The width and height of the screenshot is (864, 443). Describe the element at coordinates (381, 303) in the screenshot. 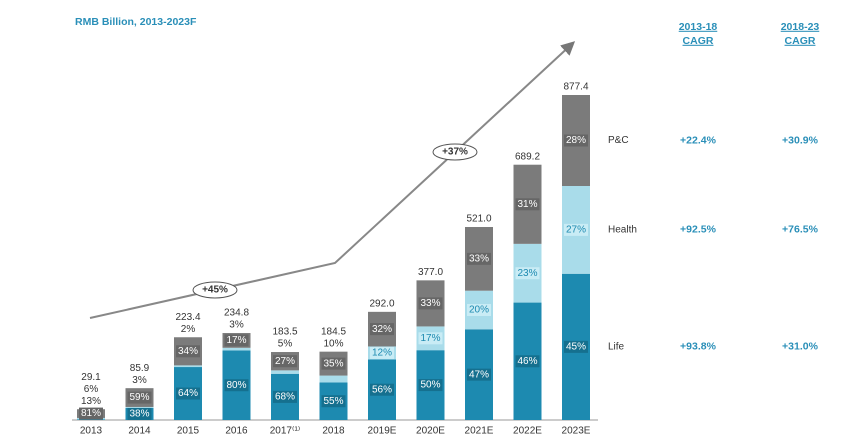

I see `total-label: 292.0` at that location.